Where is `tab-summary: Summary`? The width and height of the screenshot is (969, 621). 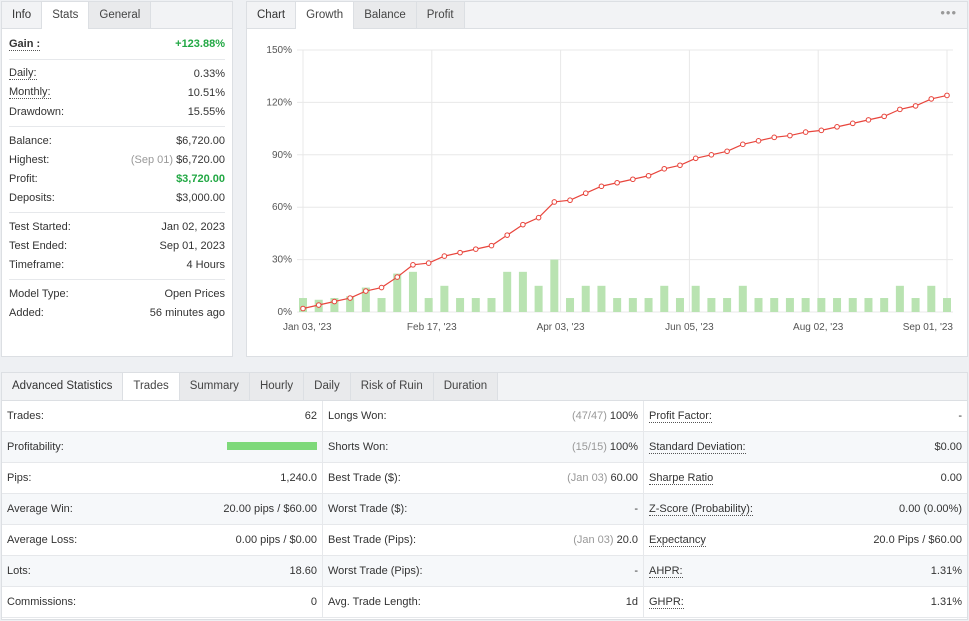 tab-summary: Summary is located at coordinates (214, 386).